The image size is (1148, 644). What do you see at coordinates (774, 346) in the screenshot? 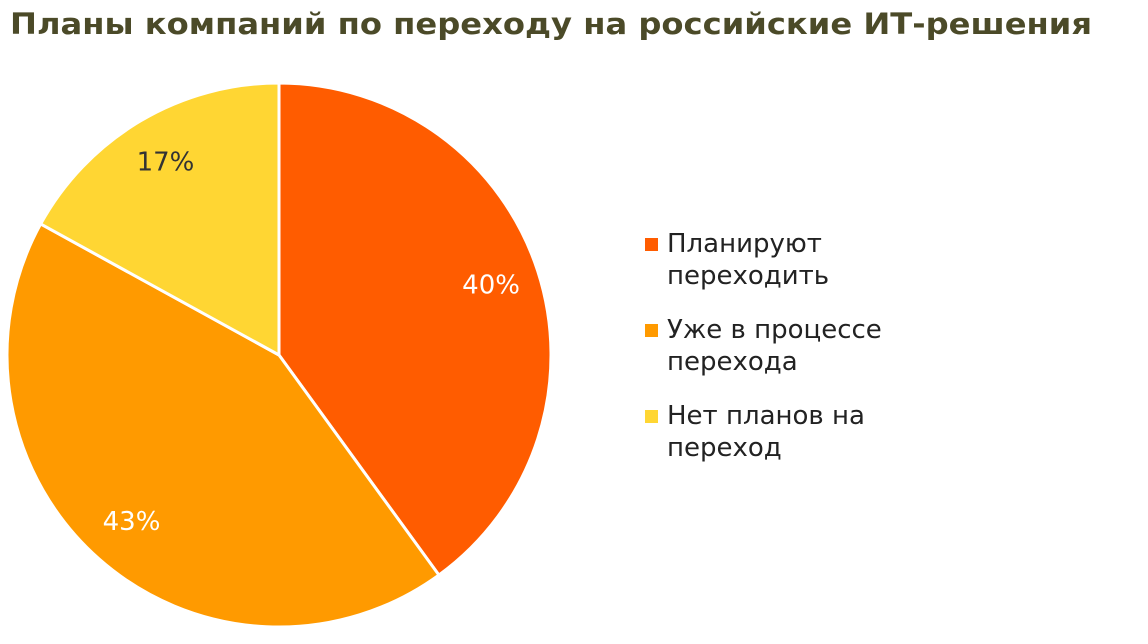
I see `legend-label: Уже в процессе перехода` at bounding box center [774, 346].